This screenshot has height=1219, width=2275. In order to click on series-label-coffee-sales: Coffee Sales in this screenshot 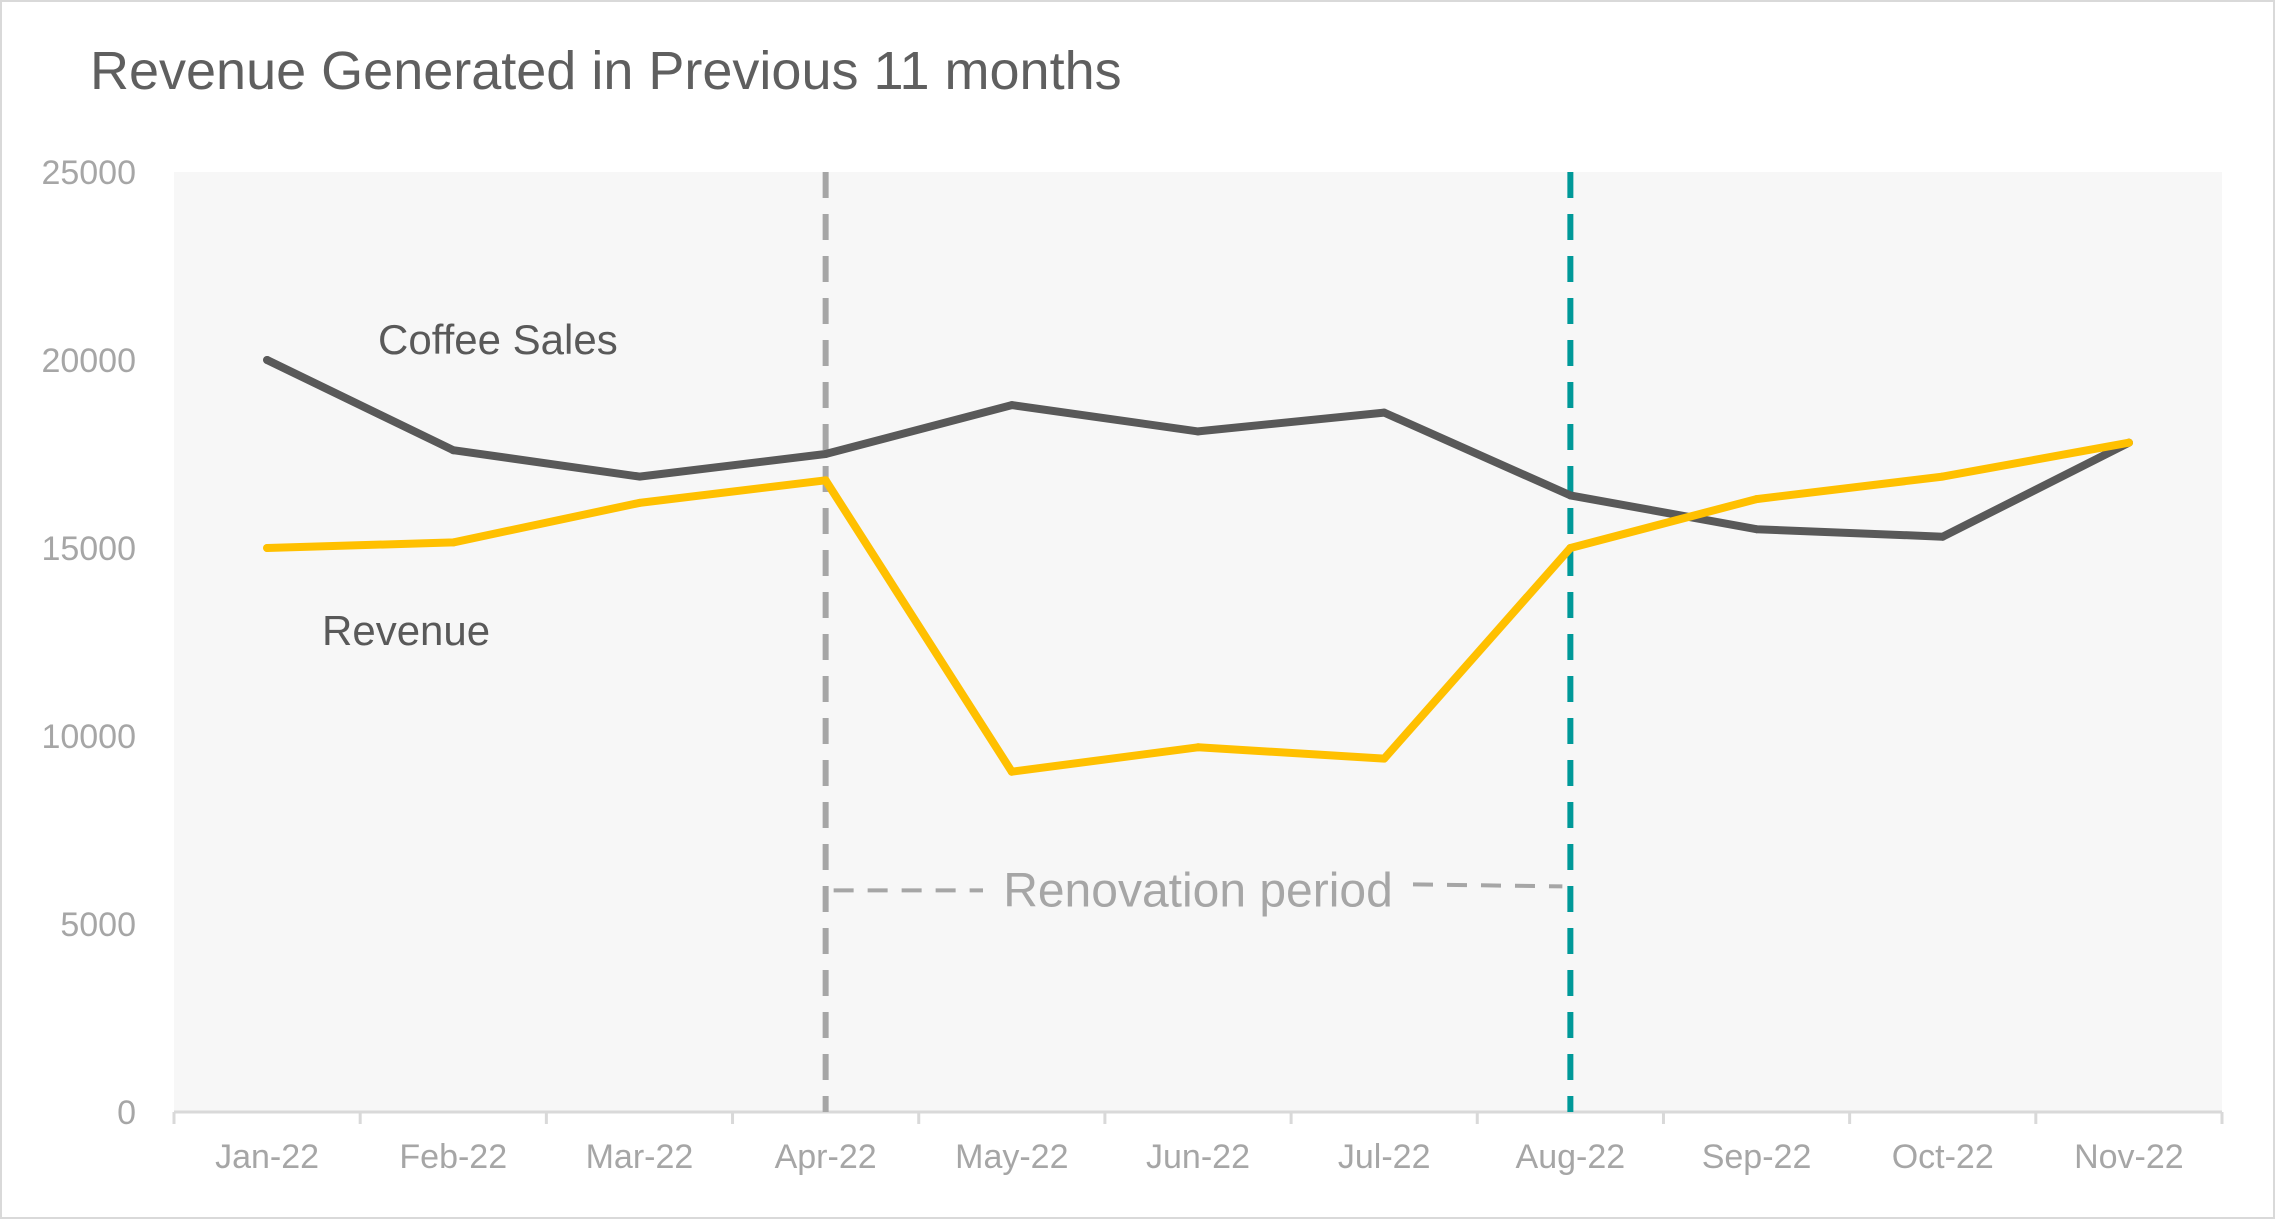, I will do `click(498, 339)`.